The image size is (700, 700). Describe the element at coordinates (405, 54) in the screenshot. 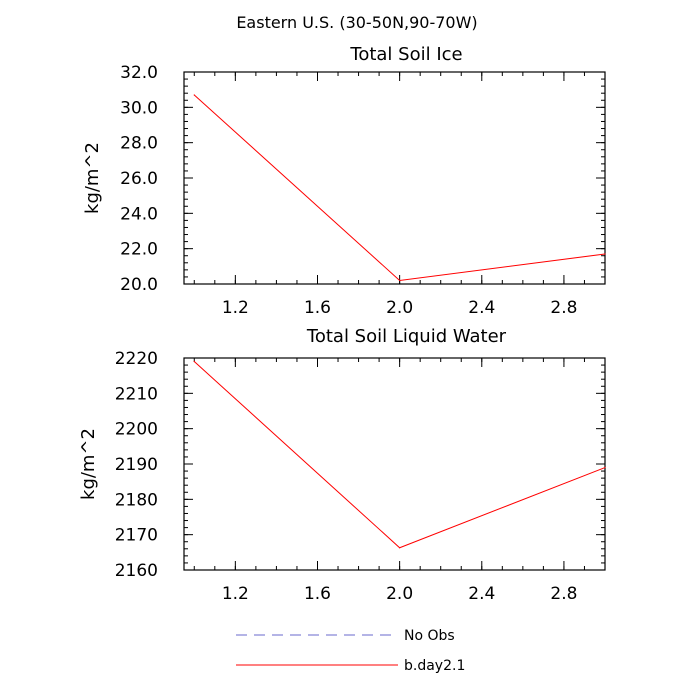

I see `plot-title: Total Soil Ice` at that location.